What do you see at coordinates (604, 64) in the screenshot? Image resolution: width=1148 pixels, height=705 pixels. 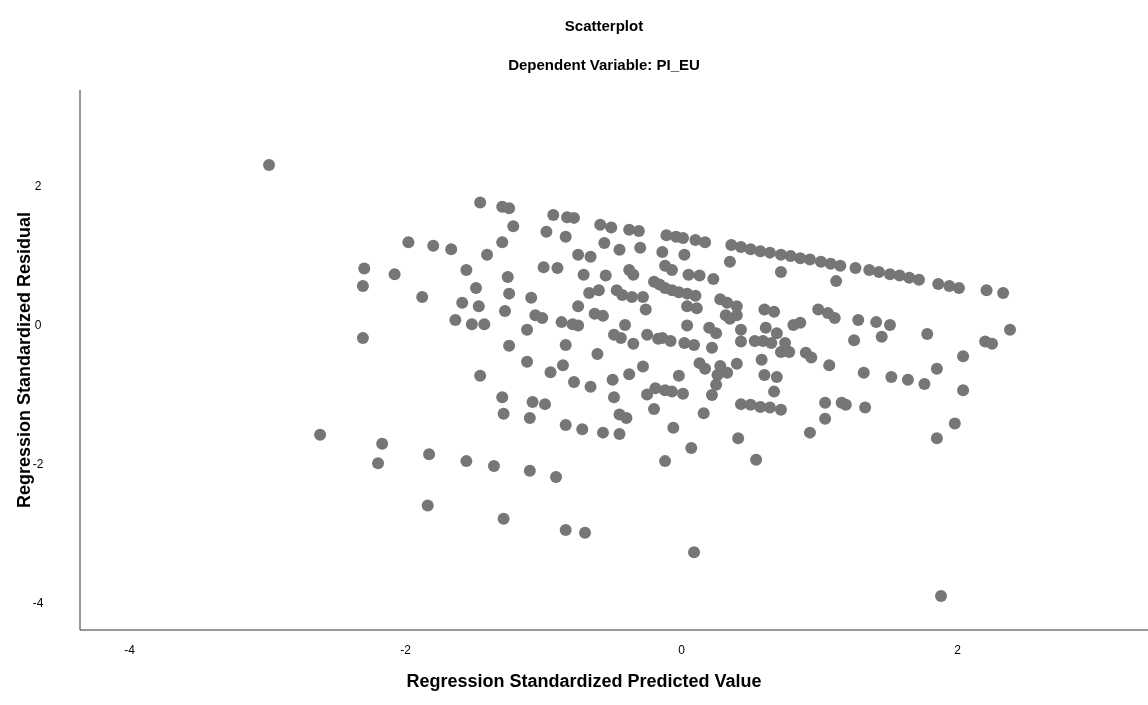 I see `chart-subtitle: Dependent Variable: PI_EU` at bounding box center [604, 64].